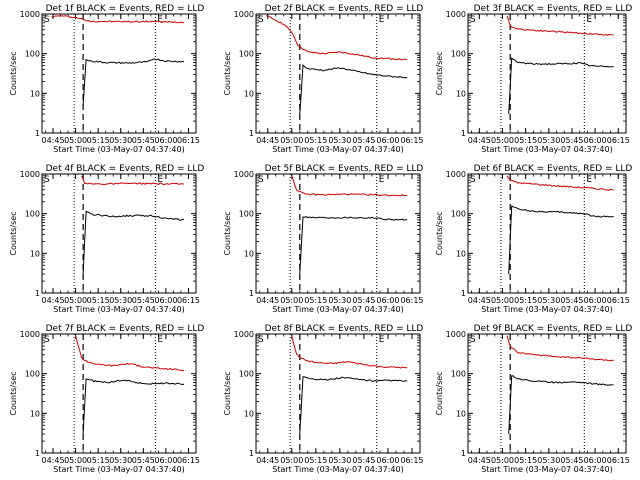 The height and width of the screenshot is (480, 640). Describe the element at coordinates (344, 169) in the screenshot. I see `chart-title: Det 5f BLACK = Events, RED = LLD` at that location.